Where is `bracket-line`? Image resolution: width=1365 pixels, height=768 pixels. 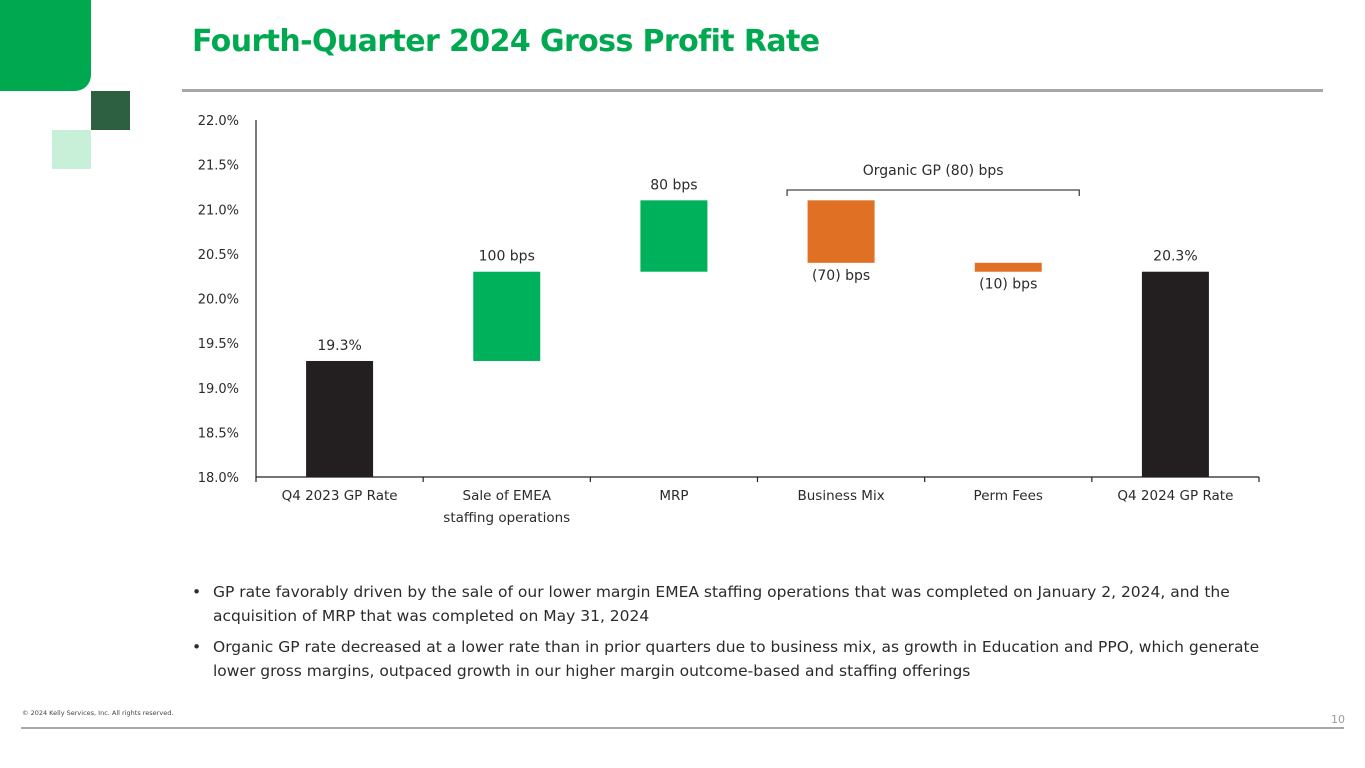
bracket-line is located at coordinates (933, 192).